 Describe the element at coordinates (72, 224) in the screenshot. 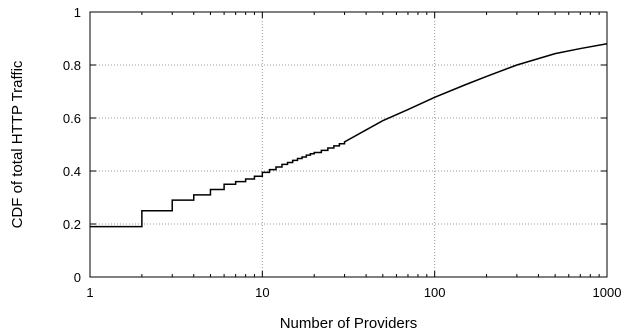

I see `y-tick-label: 0.2` at that location.